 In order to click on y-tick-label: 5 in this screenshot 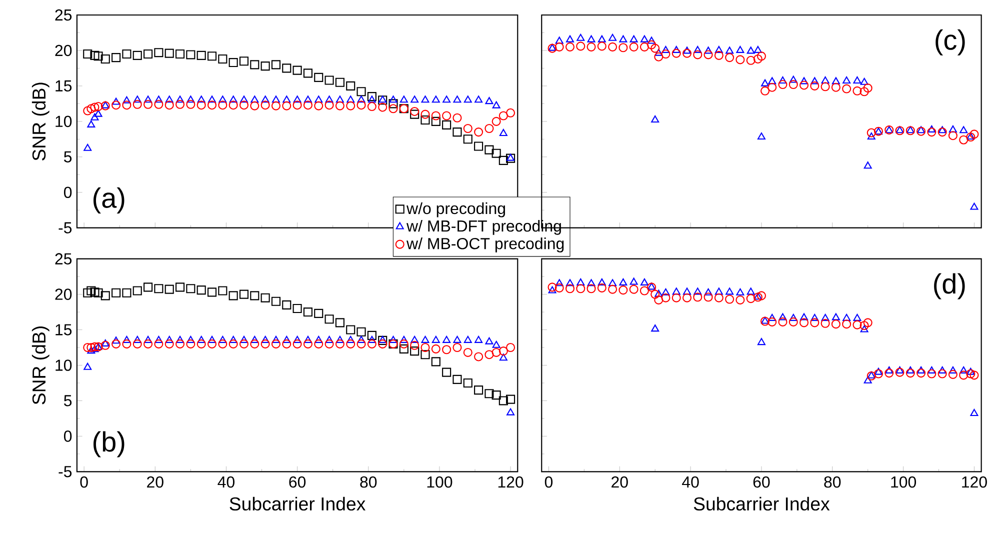, I will do `click(68, 157)`.